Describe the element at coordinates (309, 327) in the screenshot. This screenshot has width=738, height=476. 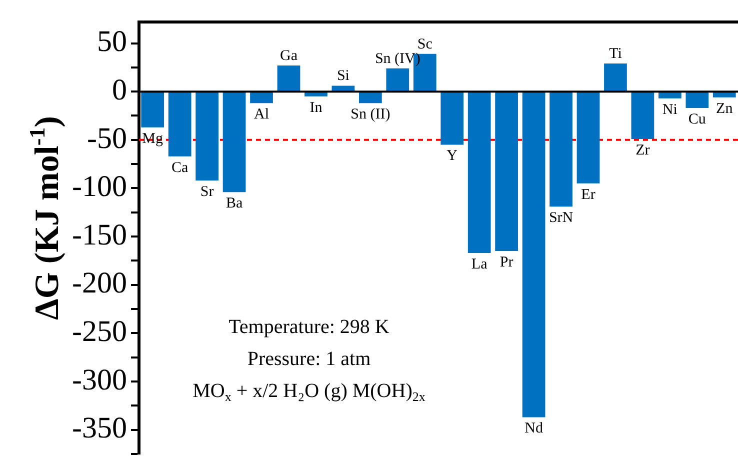
I see `annotation: Temperature: 298 K` at that location.